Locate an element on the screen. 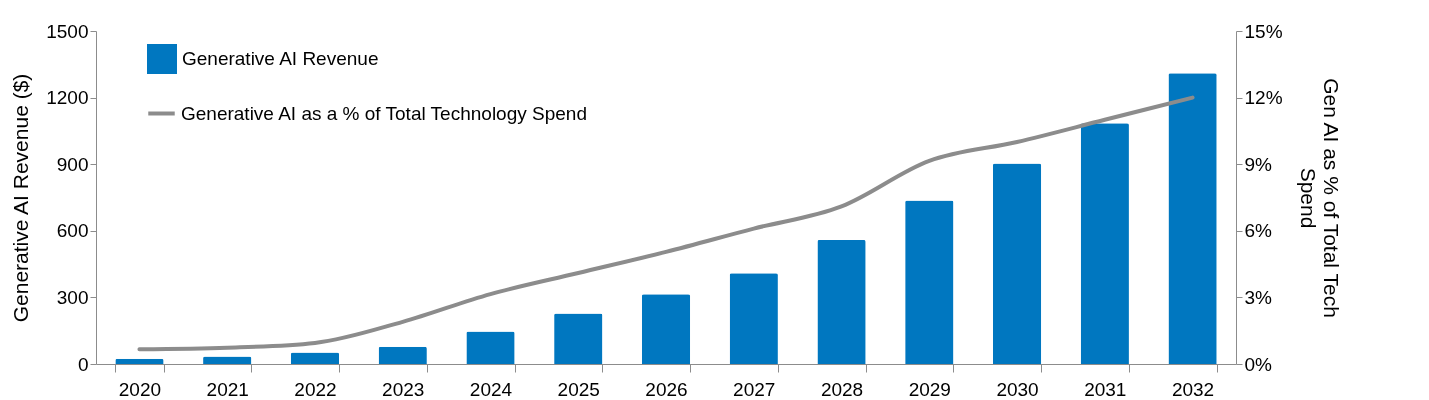  y-tick-label: 1200 is located at coordinates (67, 98).